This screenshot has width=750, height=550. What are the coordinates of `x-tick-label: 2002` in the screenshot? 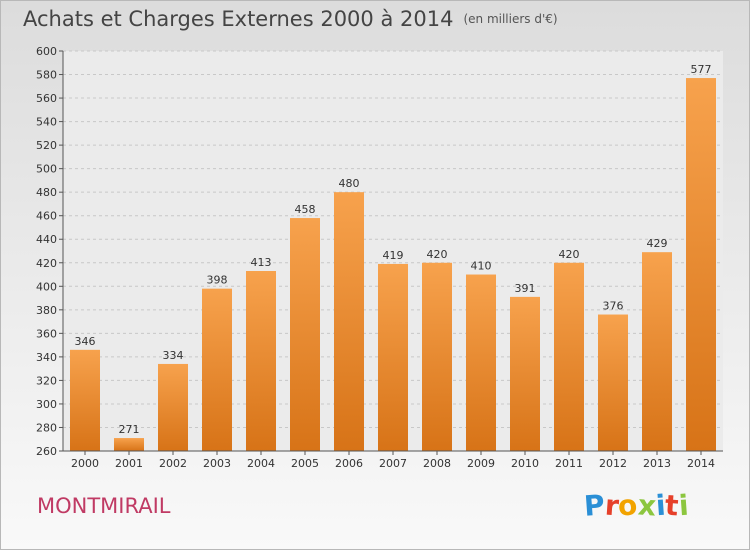 It's located at (173, 463).